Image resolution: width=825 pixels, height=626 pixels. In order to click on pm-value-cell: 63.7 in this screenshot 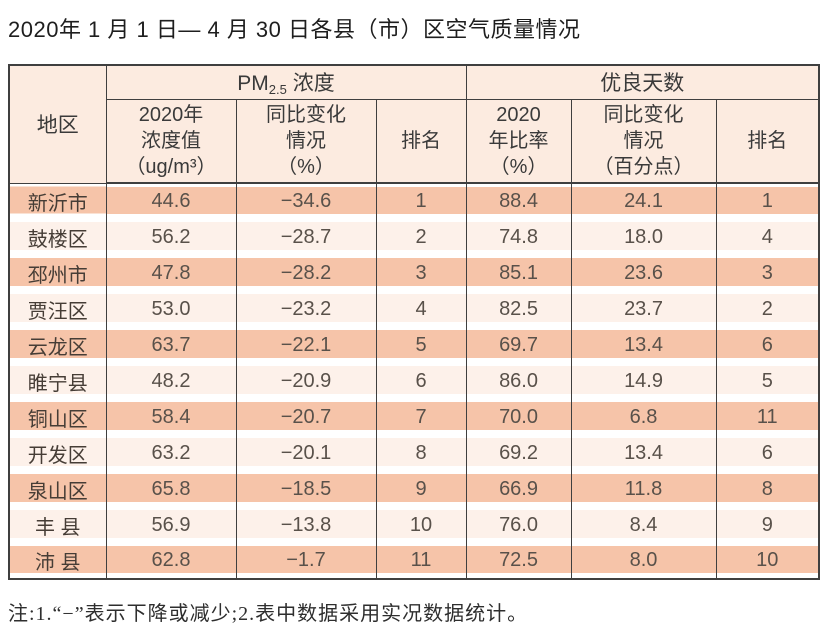, I will do `click(171, 345)`.